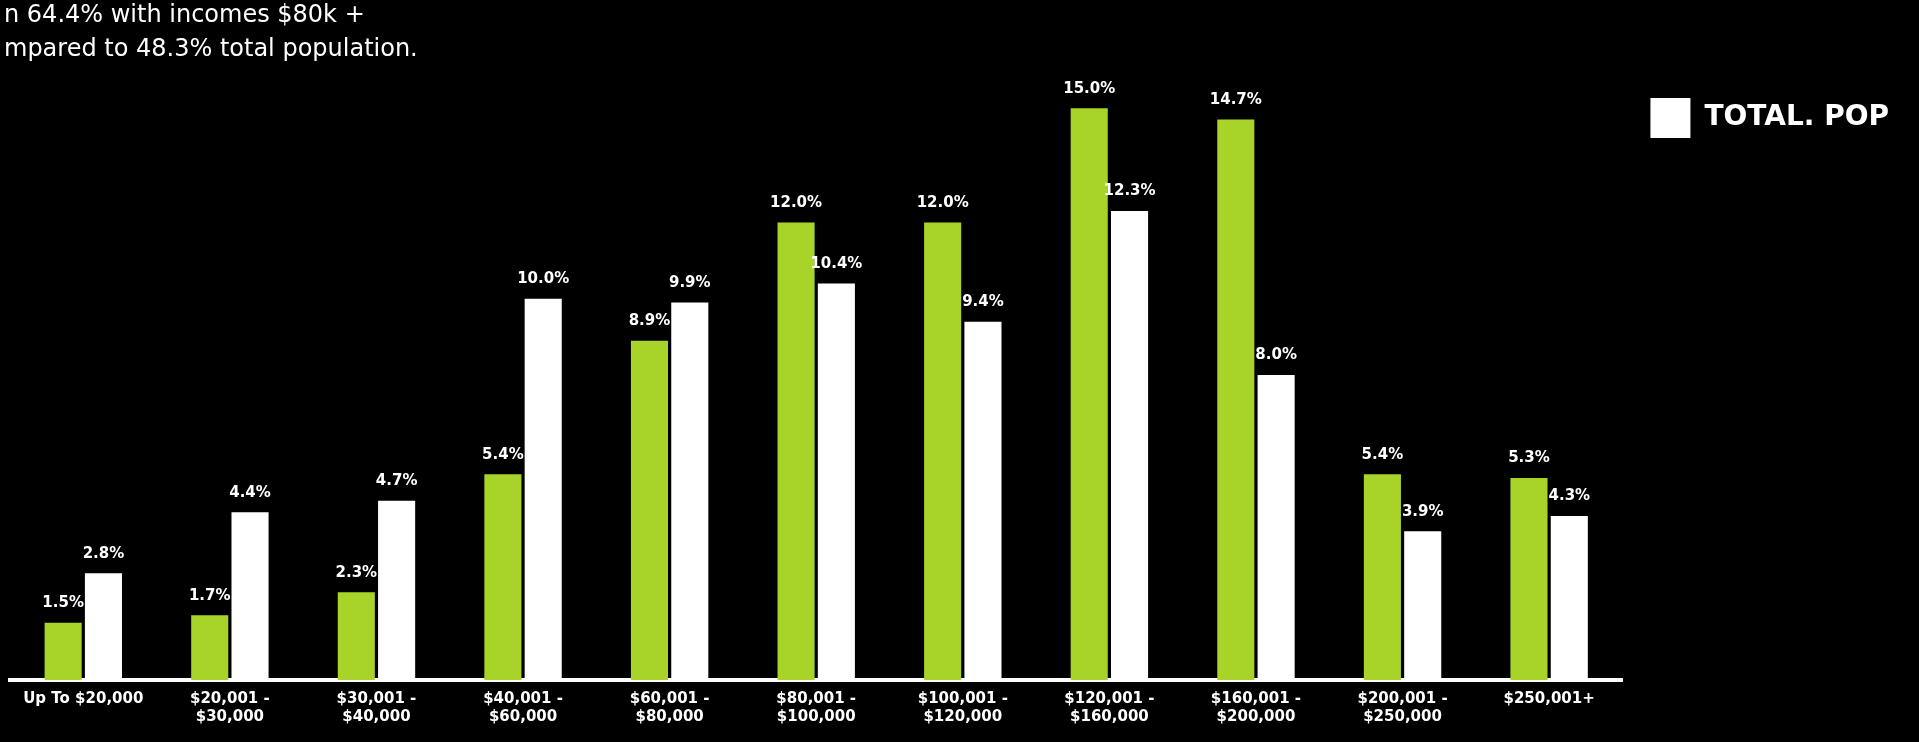 This screenshot has width=1919, height=742. I want to click on x-tick-label: $100,001 - $120,000, so click(962, 706).